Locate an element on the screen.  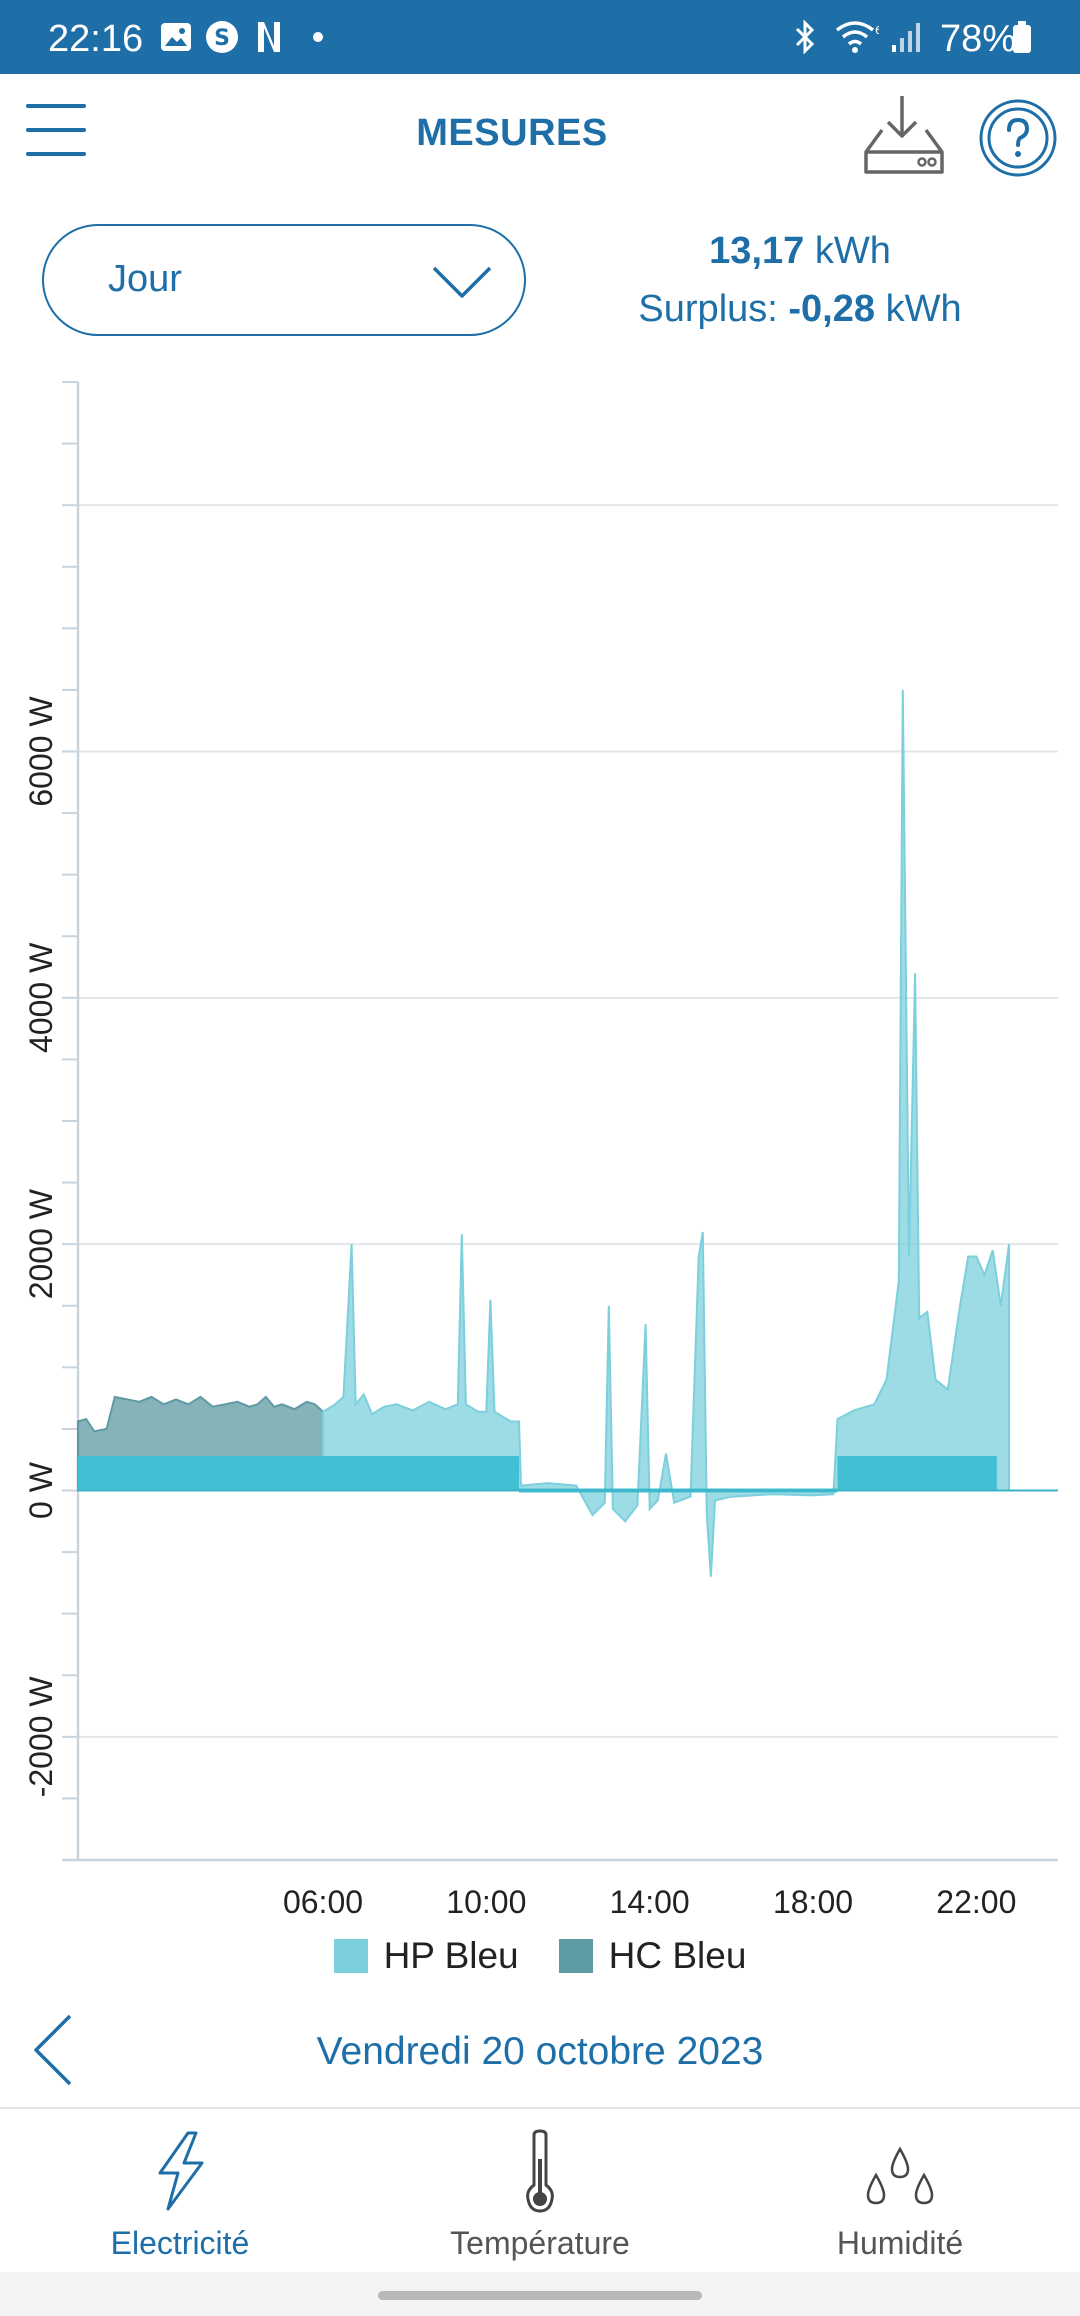
x-tick-label: 22:00 is located at coordinates (976, 1902).